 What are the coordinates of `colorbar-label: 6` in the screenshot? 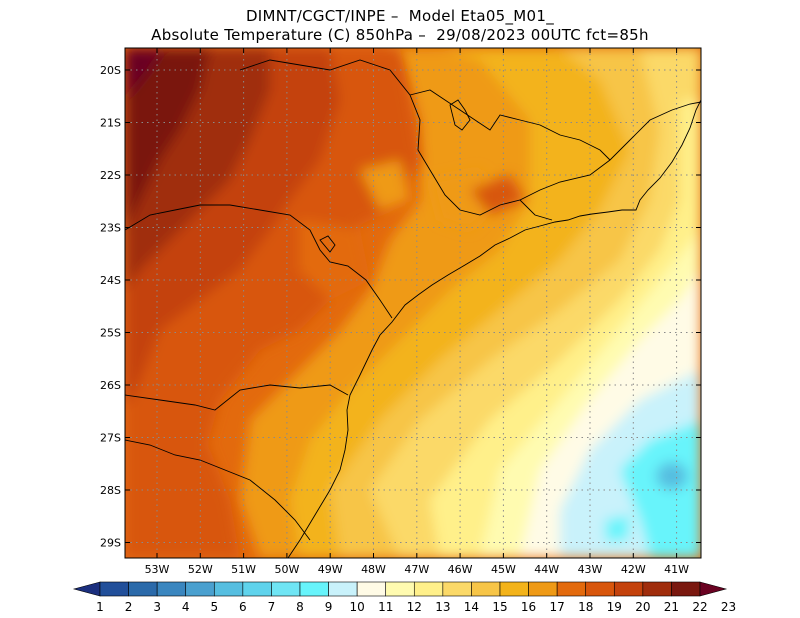 It's located at (243, 607).